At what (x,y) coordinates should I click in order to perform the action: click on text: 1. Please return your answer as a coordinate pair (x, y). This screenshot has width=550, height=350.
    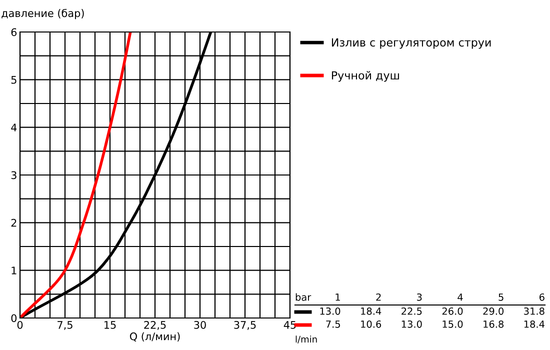
    Looking at the image, I should click on (338, 297).